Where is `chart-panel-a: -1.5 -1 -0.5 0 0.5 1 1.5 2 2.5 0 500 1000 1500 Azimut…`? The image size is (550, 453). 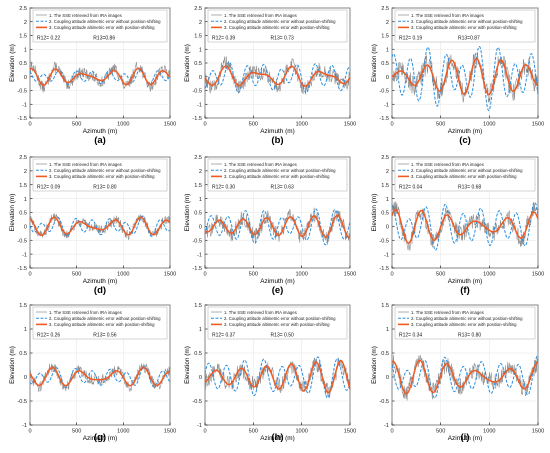
chart-panel-a: -1.5 -1 -0.5 0 0.5 1 1.5 2 2.5 0 500 1000 1500 Azimut… is located at coordinates (92, 76).